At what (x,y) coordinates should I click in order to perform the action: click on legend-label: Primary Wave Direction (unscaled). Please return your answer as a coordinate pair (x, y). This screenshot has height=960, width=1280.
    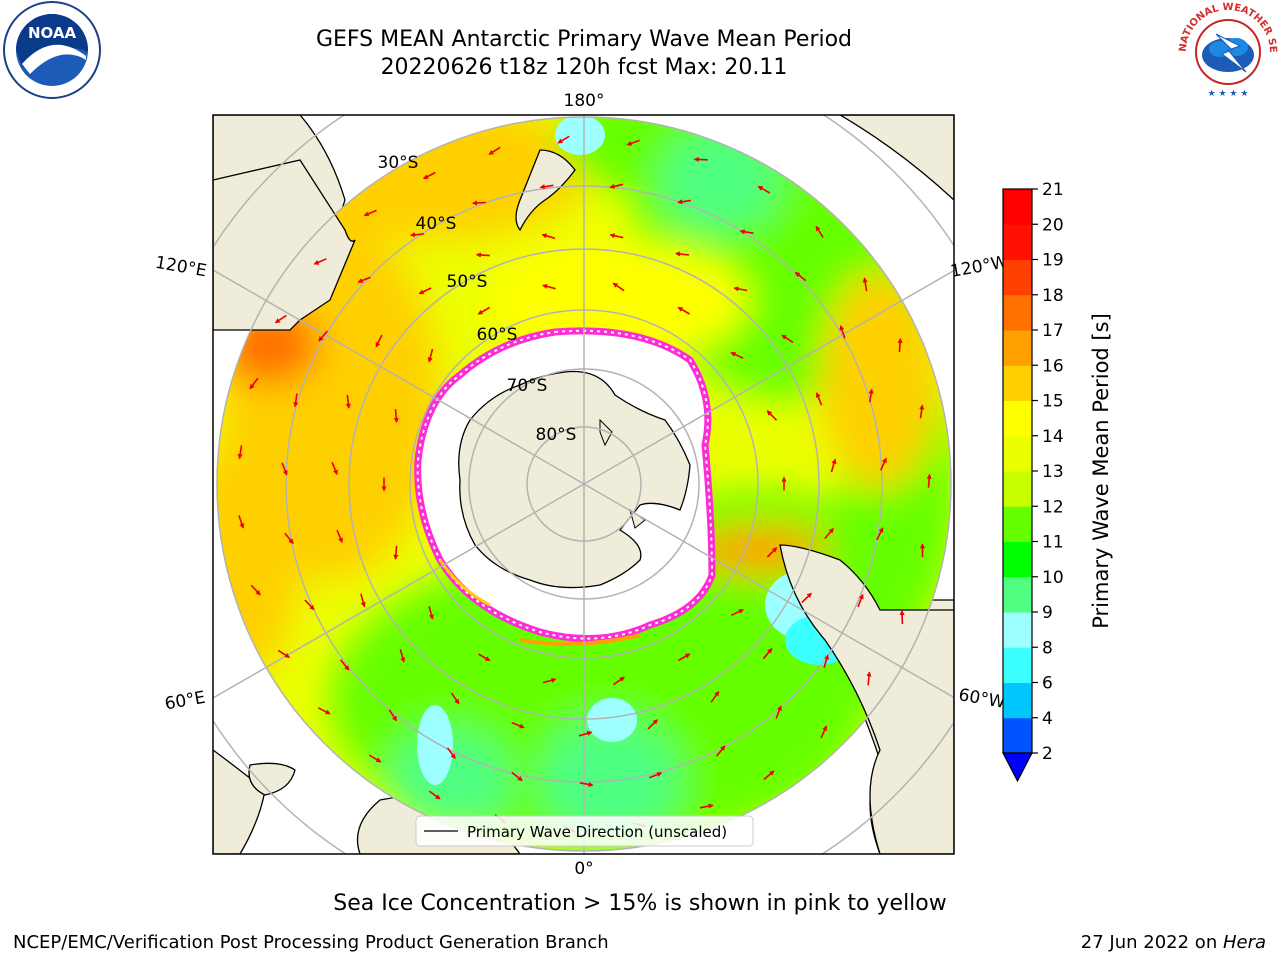
    Looking at the image, I should click on (597, 832).